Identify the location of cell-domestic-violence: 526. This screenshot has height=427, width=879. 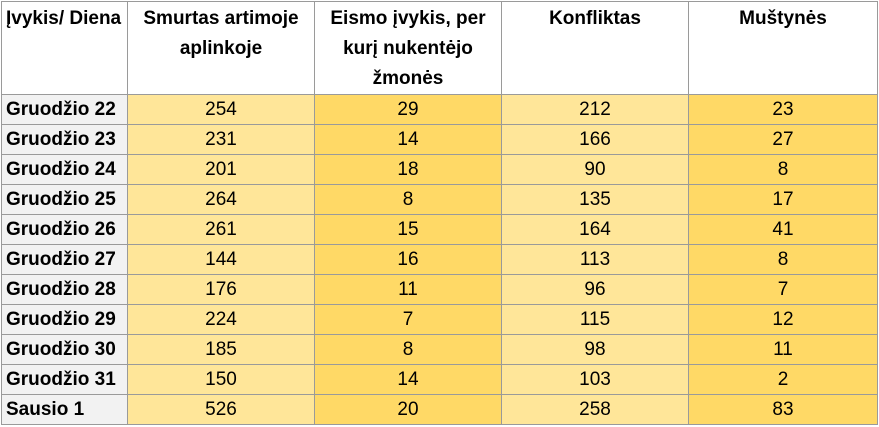
(221, 409).